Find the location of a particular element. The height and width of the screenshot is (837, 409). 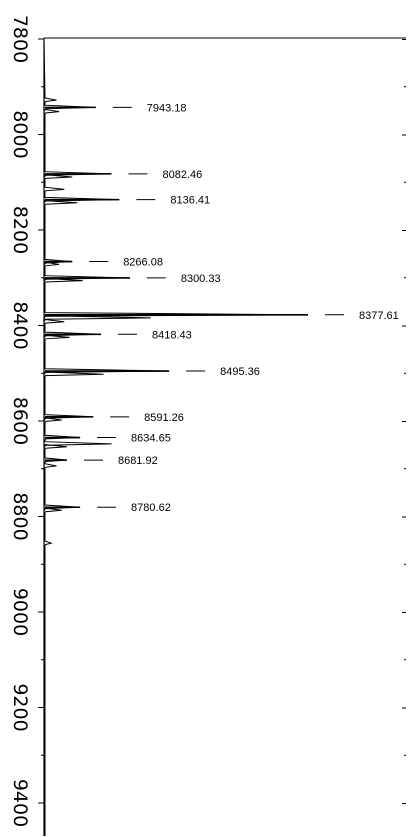

tick-label: 7800 is located at coordinates (20, 39).